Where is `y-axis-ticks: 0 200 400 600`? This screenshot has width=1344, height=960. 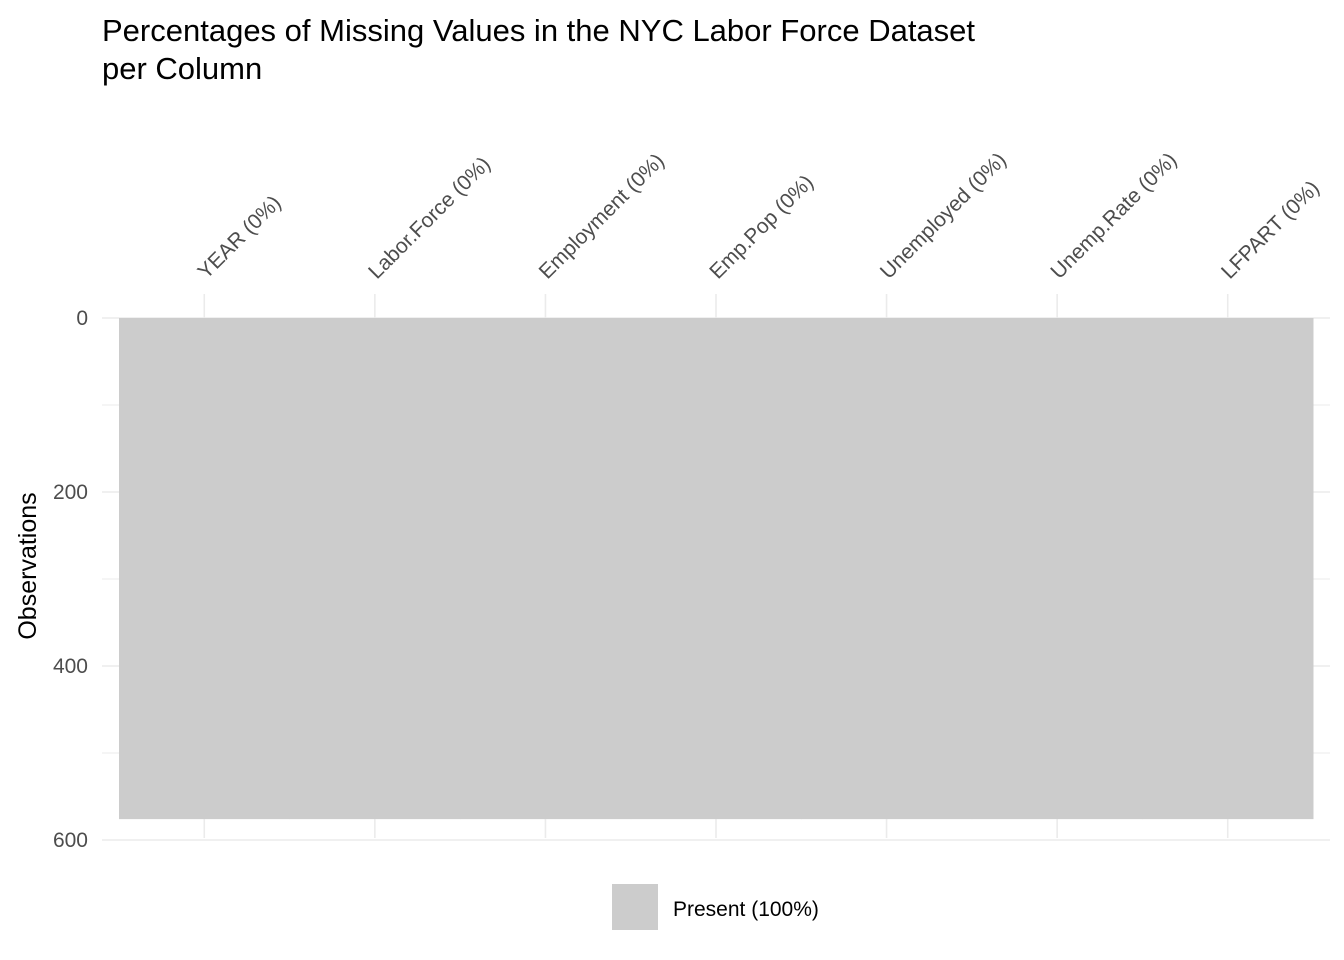
y-axis-ticks: 0 200 400 600 is located at coordinates (70, 579).